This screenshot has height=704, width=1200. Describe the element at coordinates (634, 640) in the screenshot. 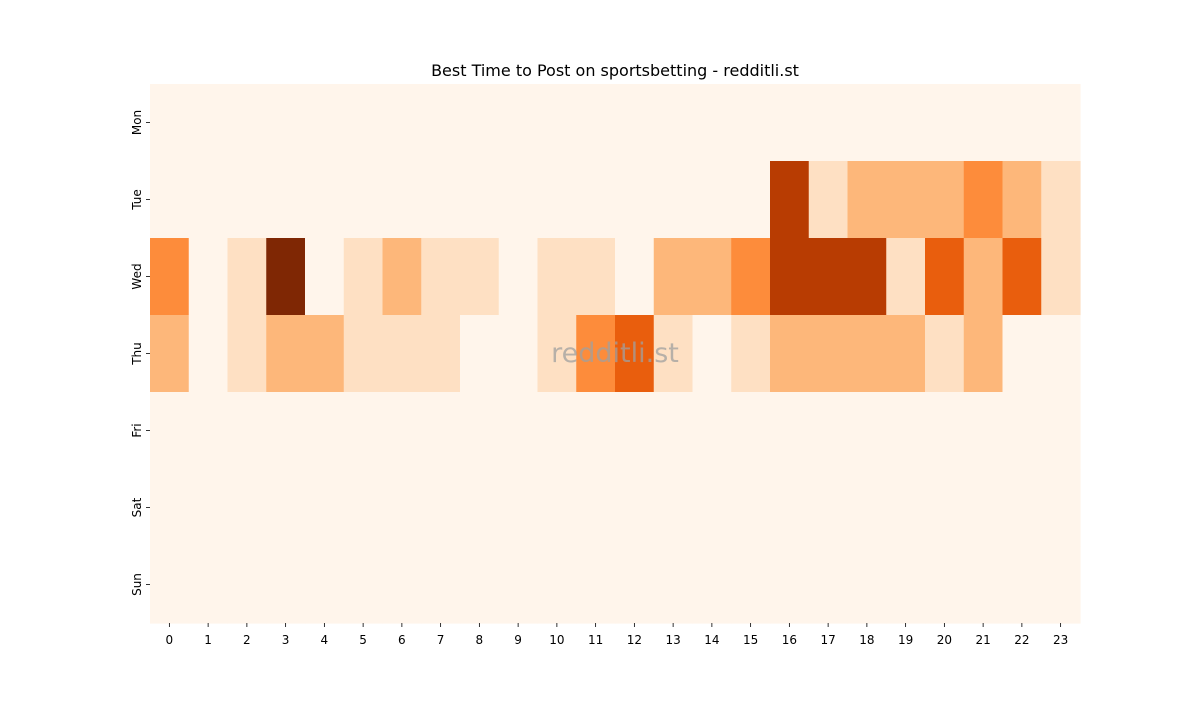

I see `x-tick-label: 12` at that location.